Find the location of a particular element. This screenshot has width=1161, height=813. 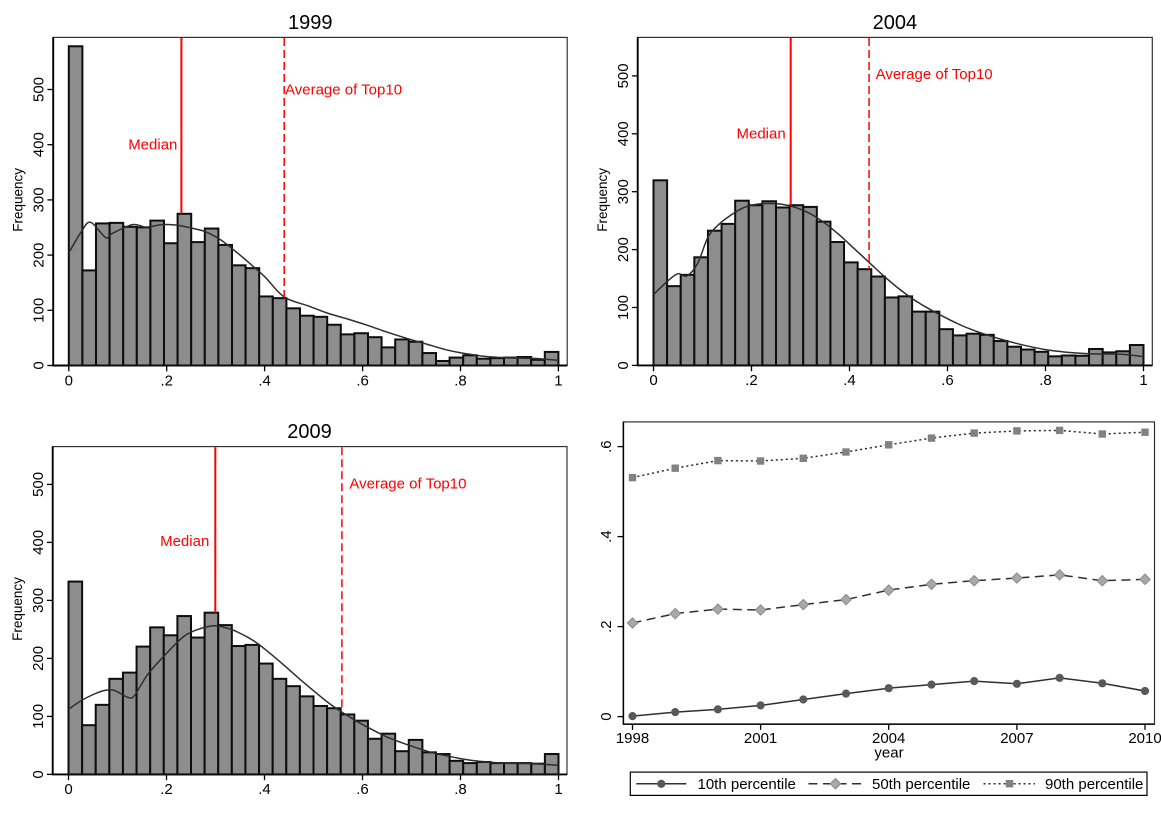

svg-text: 1998 is located at coordinates (632, 738).